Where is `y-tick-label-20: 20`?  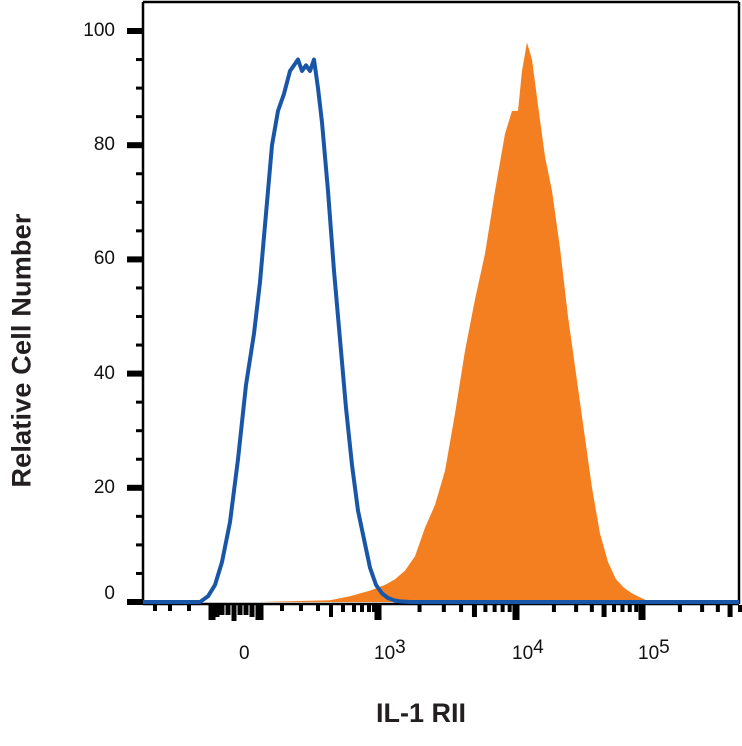
y-tick-label-20: 20 is located at coordinates (104, 487).